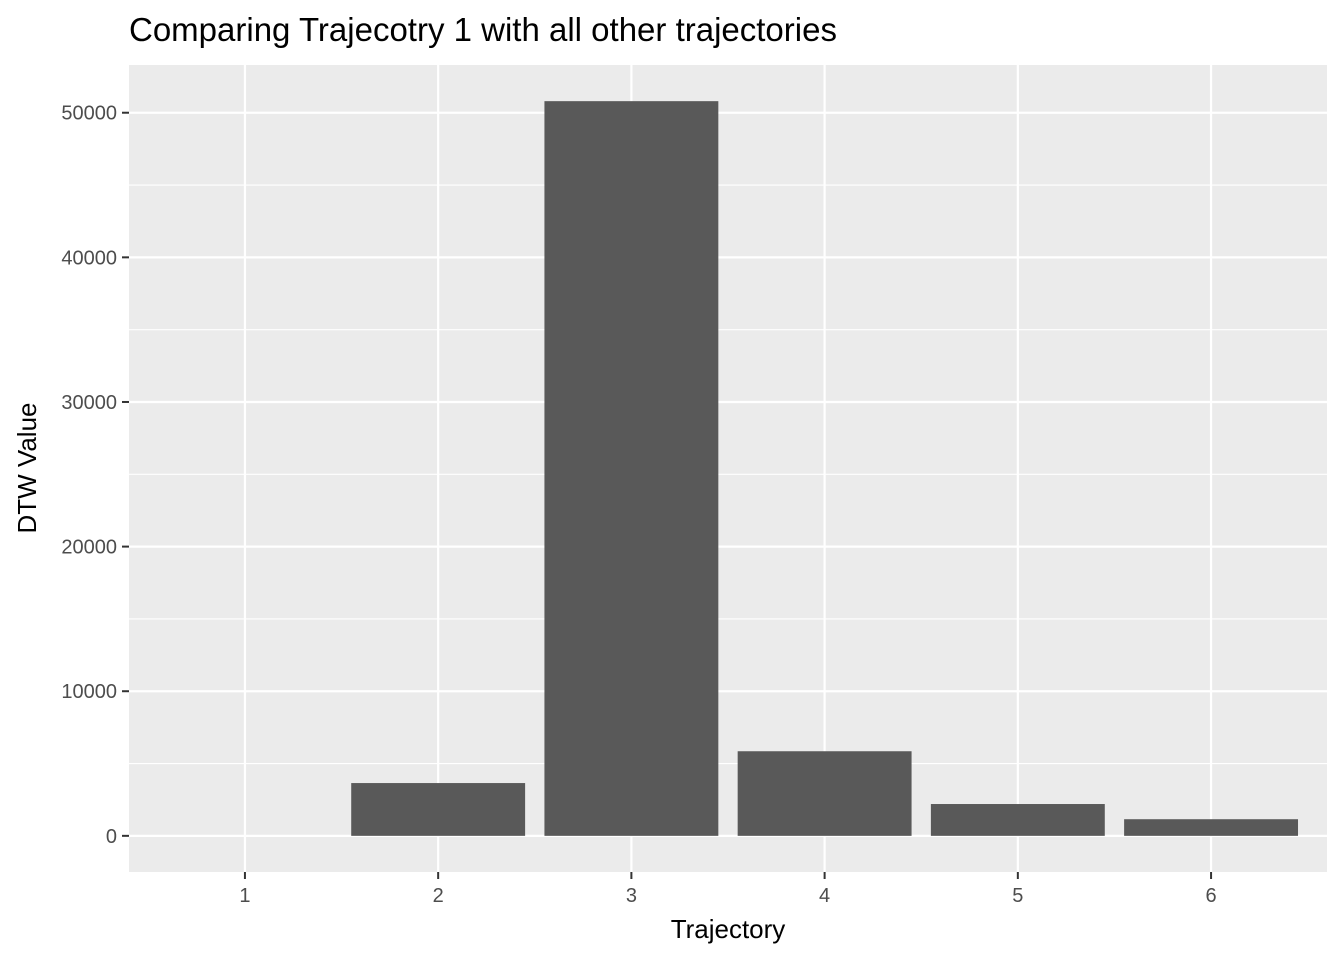  What do you see at coordinates (27, 468) in the screenshot?
I see `y-axis-title: DTW Value` at bounding box center [27, 468].